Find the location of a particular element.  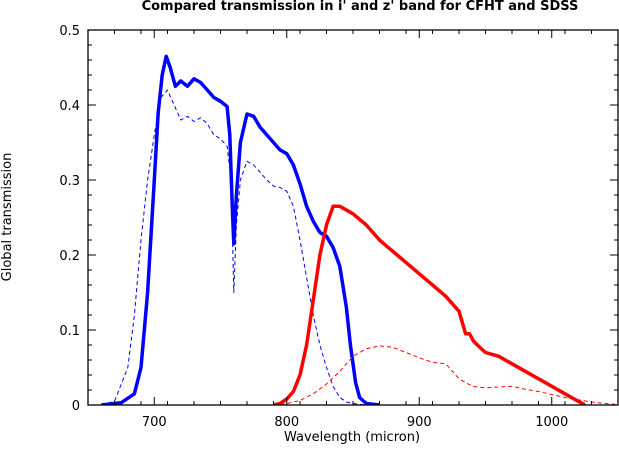

y-tick-label: 0.2 is located at coordinates (69, 256).